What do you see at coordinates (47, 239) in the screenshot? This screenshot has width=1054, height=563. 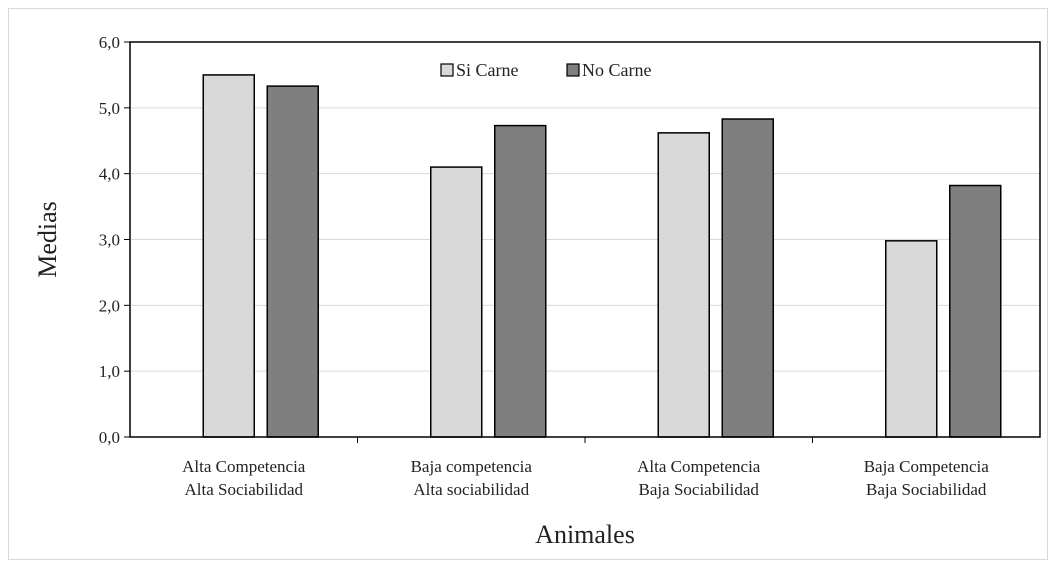 I see `y-axis-title: Medias` at bounding box center [47, 239].